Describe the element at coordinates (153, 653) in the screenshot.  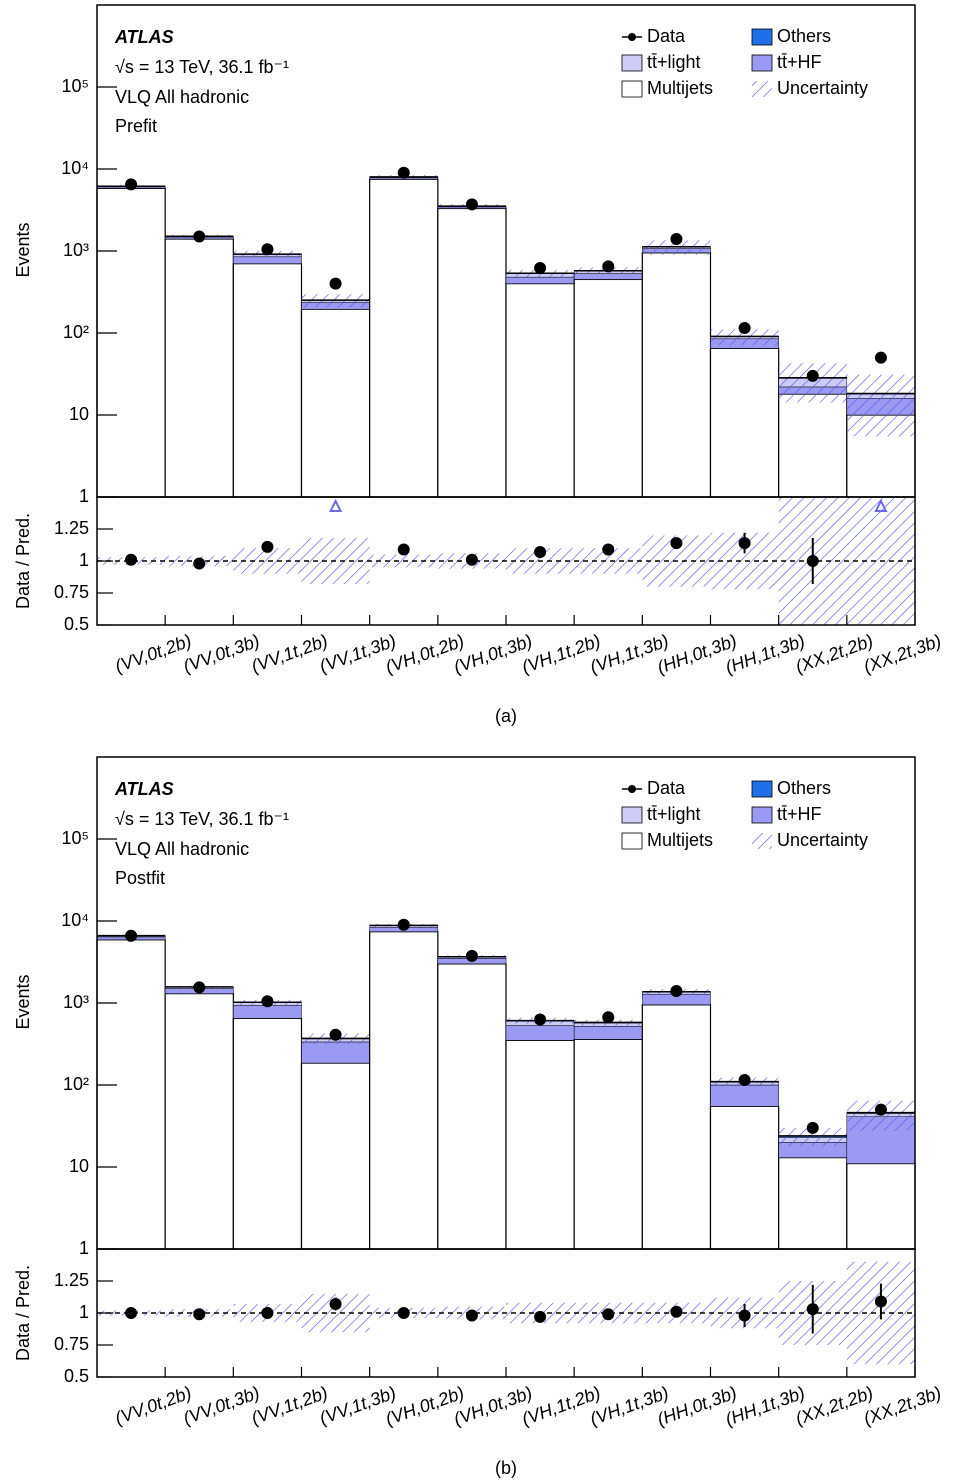
I see `x-tick-label: (VV,0t,2b)` at that location.